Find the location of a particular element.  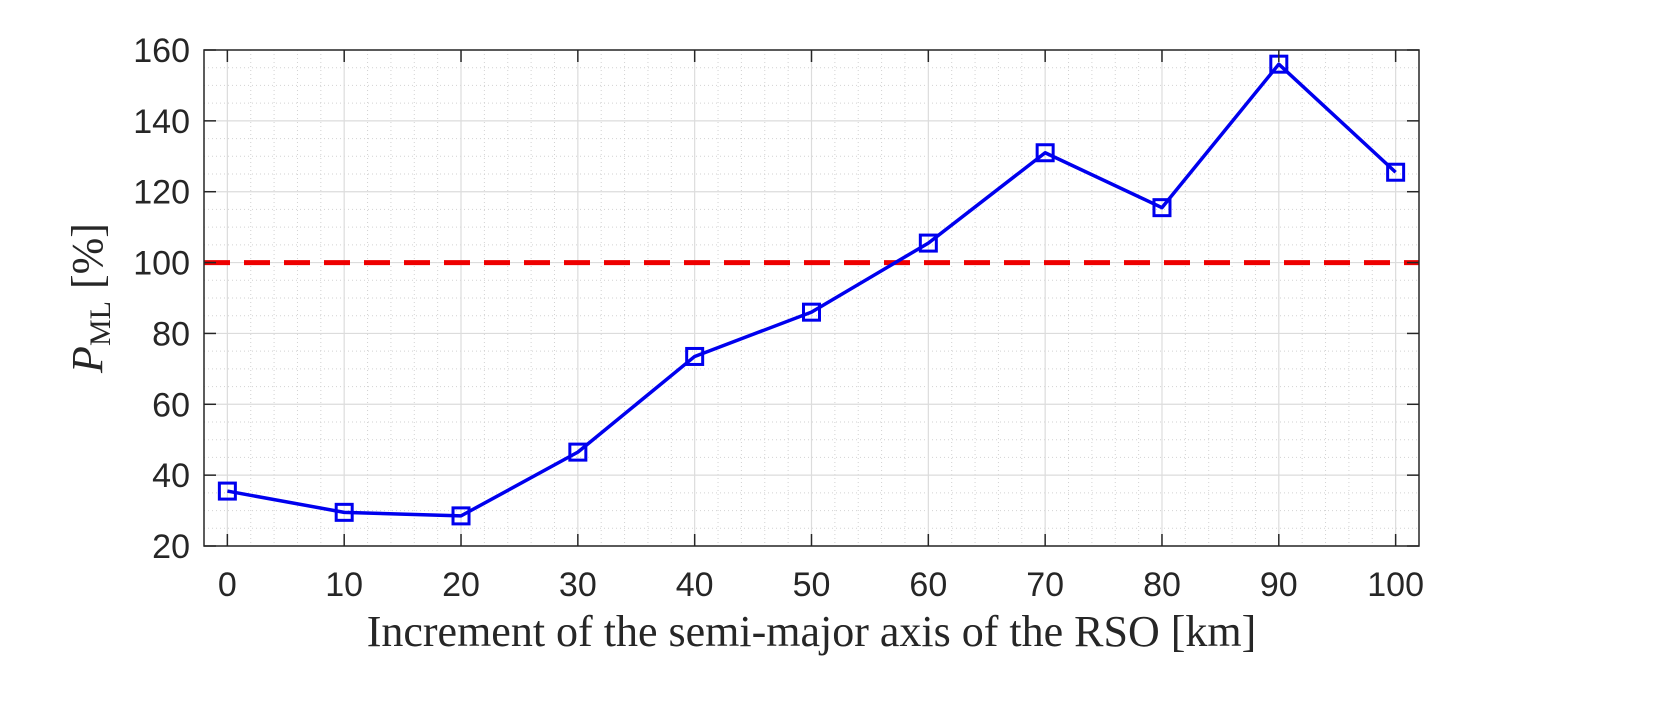

y-tick-label: 100 is located at coordinates (161, 264).